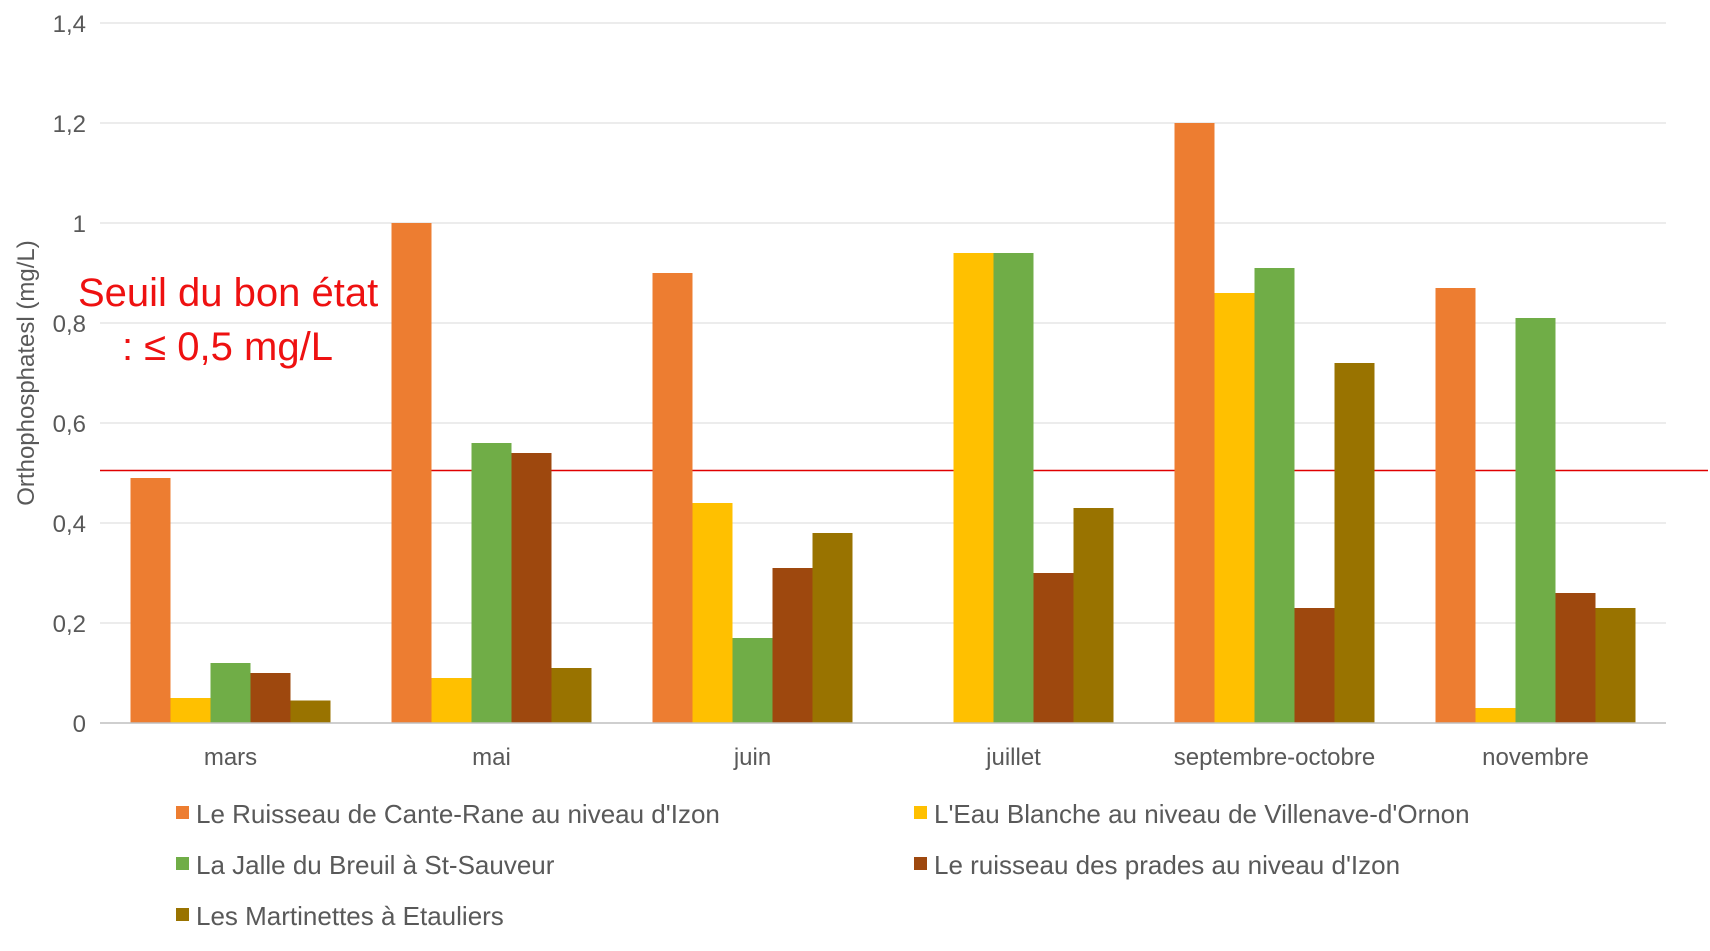  I want to click on y-axis-title: Orthophosphatesl (mg/L), so click(26, 372).